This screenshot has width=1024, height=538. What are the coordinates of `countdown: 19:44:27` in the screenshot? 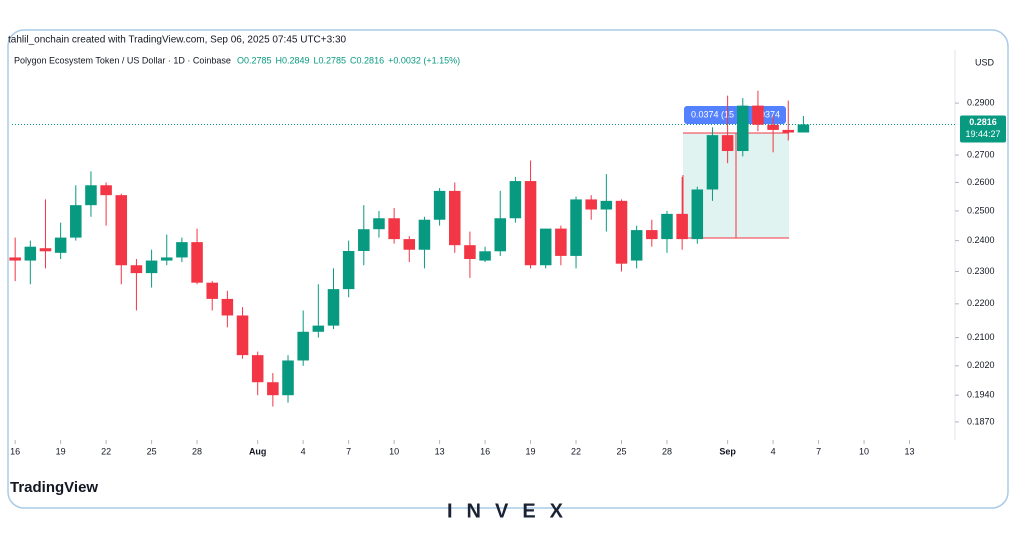 It's located at (982, 134).